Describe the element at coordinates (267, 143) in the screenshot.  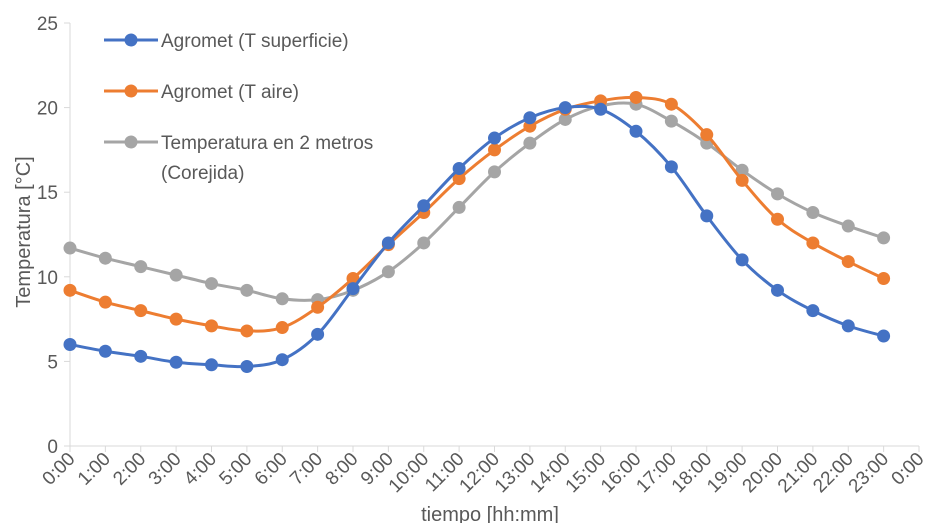
I see `legend-label: Temperatura en 2 metros` at that location.